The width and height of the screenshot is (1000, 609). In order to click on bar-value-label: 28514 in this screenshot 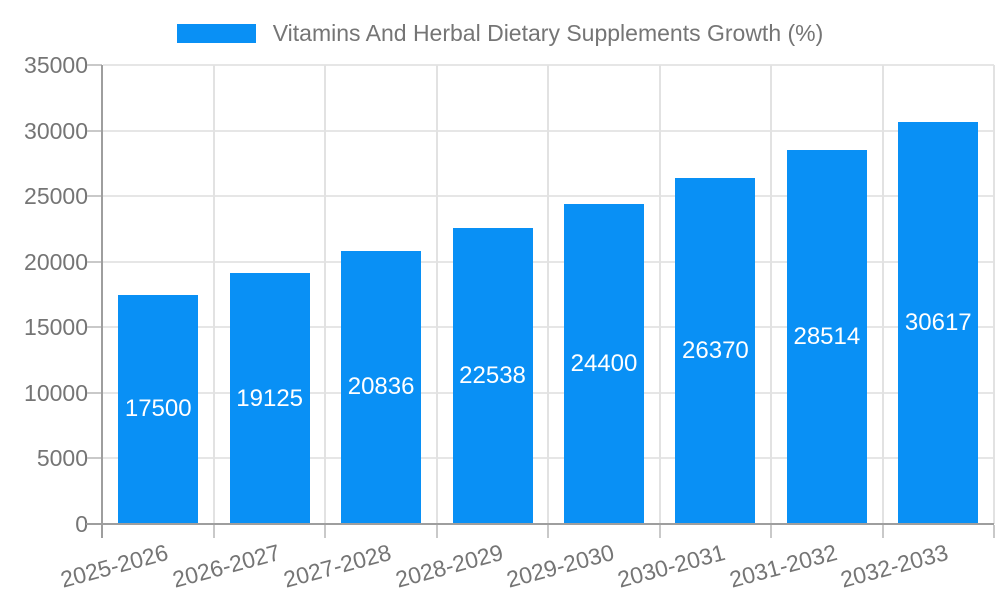, I will do `click(827, 337)`.